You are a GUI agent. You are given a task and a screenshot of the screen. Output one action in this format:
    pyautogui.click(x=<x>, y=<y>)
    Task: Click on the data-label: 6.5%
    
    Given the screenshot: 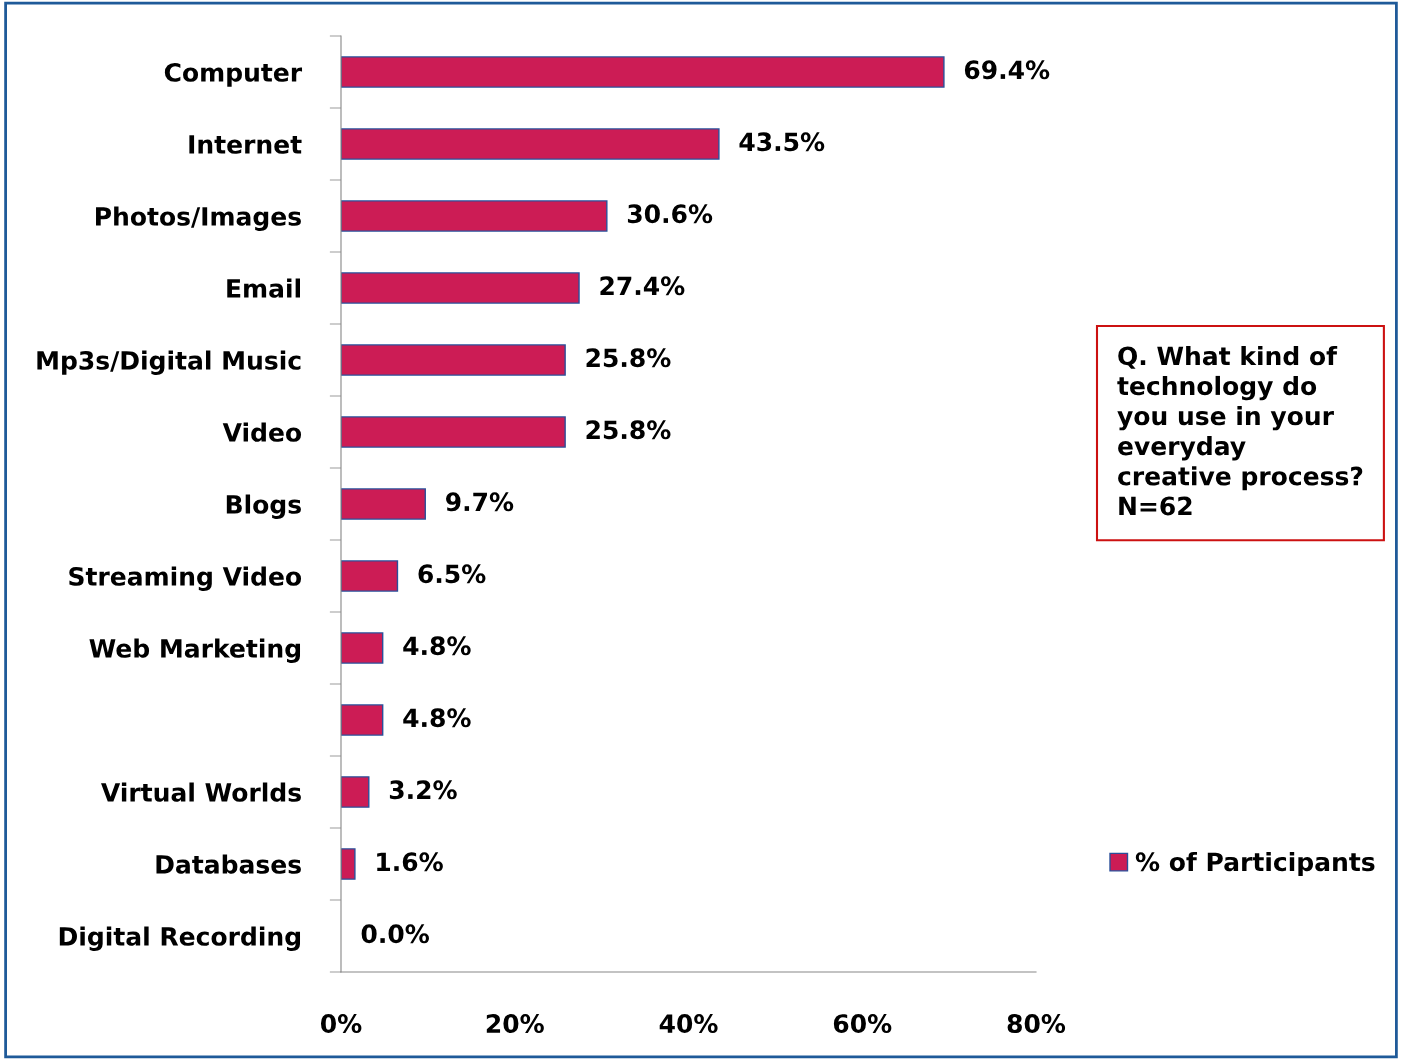 What is the action you would take?
    pyautogui.click(x=452, y=574)
    